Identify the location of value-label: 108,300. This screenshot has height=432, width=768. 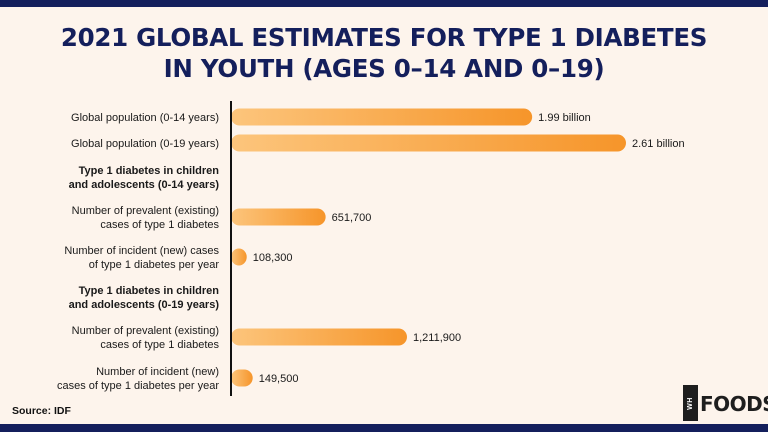
(273, 258).